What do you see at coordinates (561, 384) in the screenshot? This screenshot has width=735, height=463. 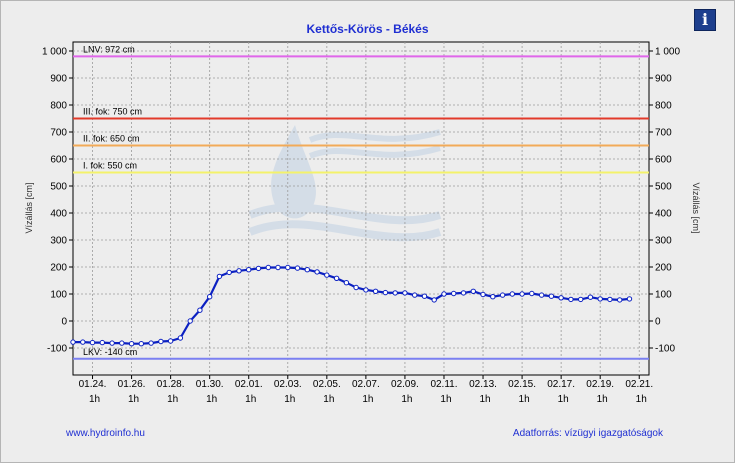 I see `x-tick-label: 02.17.` at bounding box center [561, 384].